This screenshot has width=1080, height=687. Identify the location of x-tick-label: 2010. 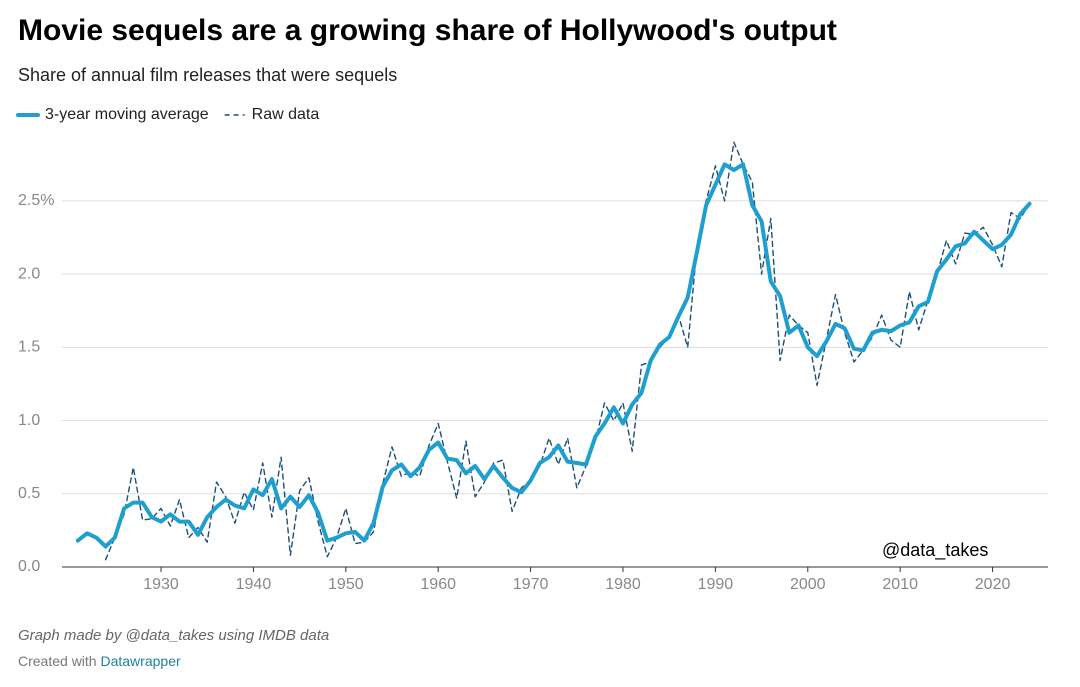
(900, 584).